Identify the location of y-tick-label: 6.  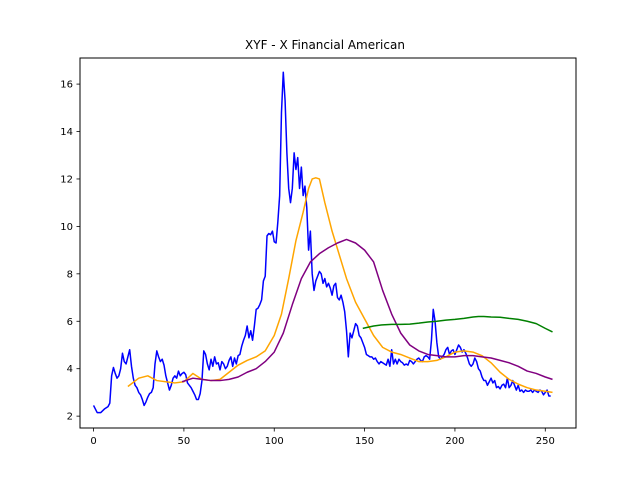
(70, 322).